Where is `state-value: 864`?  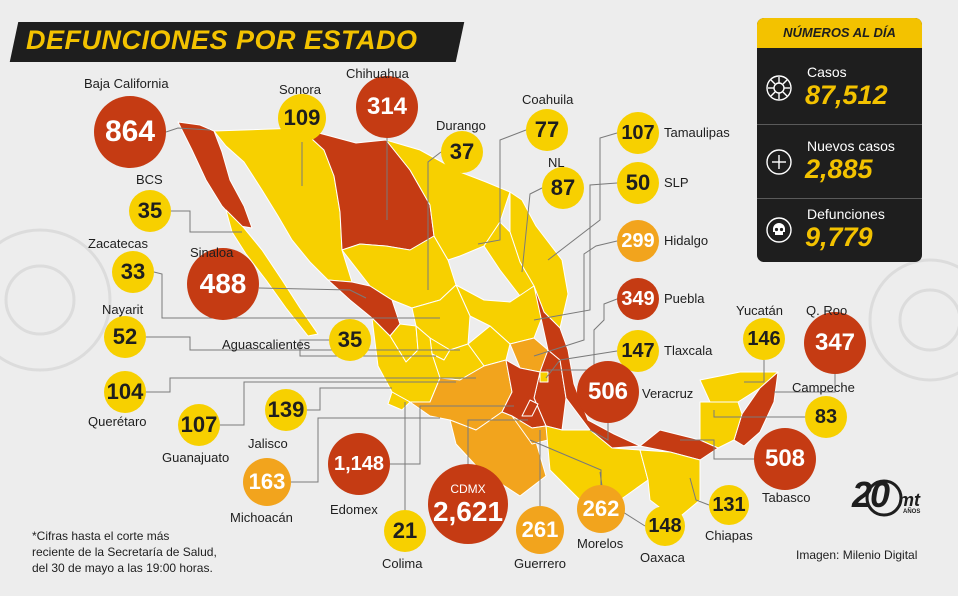 state-value: 864 is located at coordinates (130, 131).